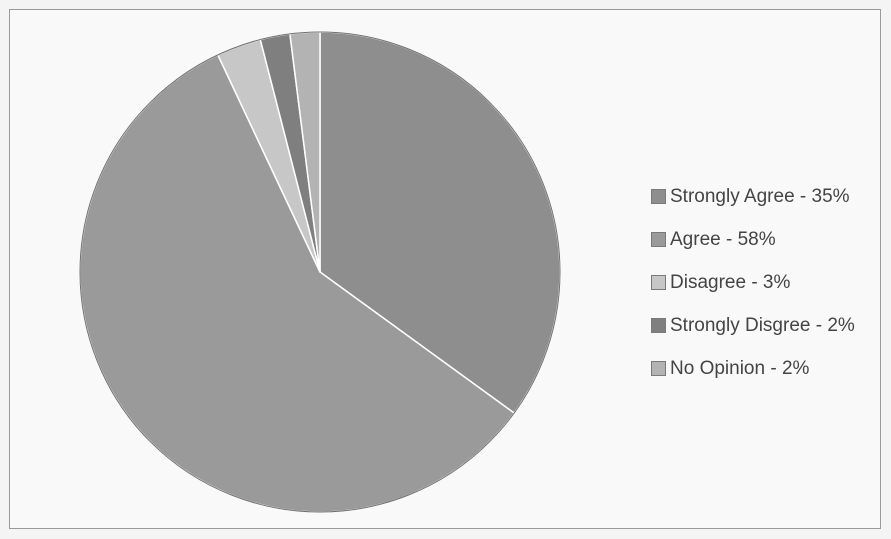 The width and height of the screenshot is (891, 539). I want to click on legend-swatch-no-opinion, so click(658, 368).